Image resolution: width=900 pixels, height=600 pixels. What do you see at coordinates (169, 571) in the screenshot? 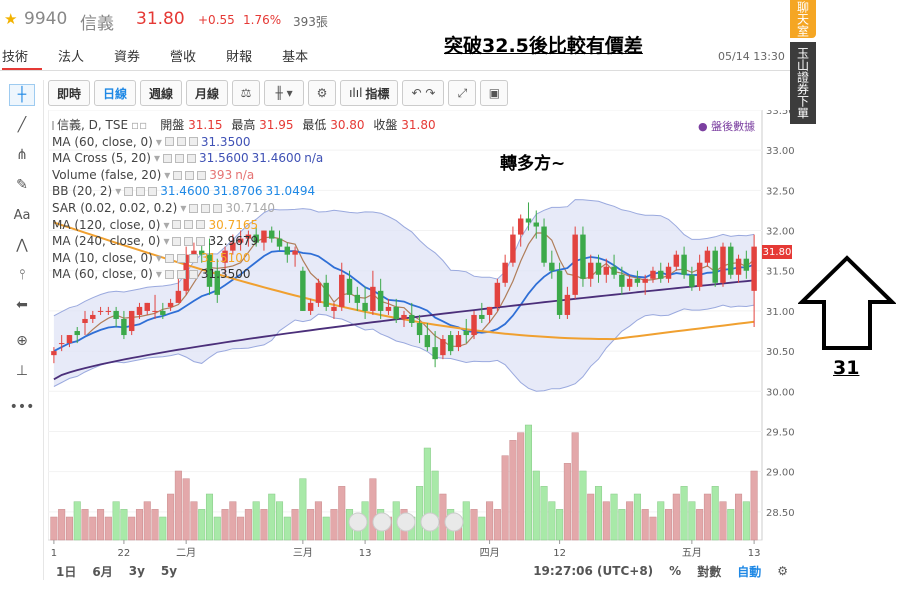
I see `range-5y-button: 5y` at bounding box center [169, 571].